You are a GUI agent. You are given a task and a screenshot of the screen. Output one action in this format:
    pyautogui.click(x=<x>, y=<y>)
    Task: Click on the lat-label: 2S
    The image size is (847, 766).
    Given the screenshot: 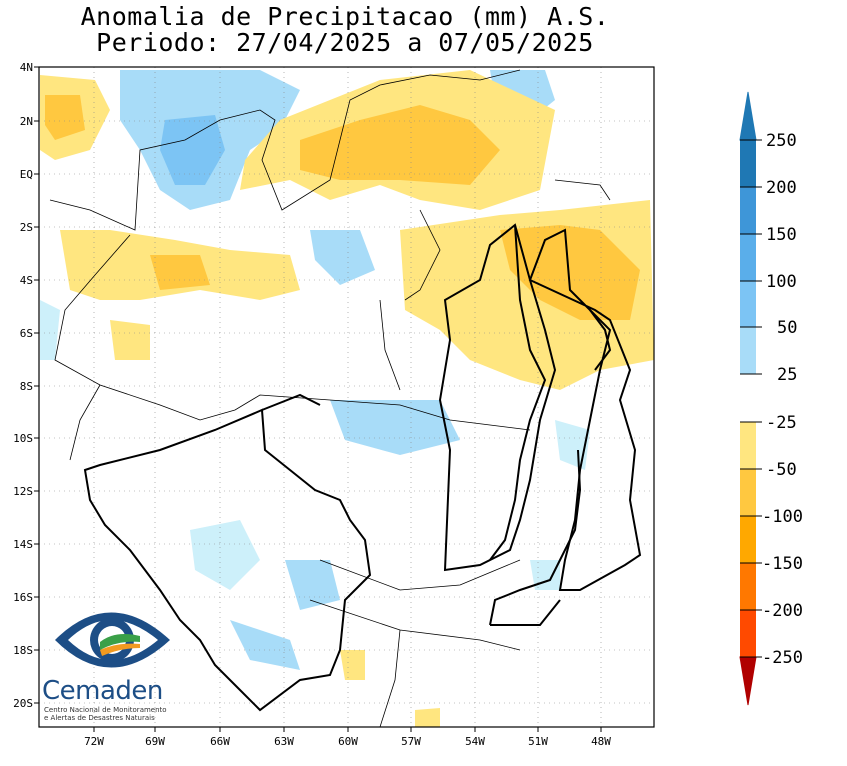 What is the action you would take?
    pyautogui.click(x=26, y=227)
    